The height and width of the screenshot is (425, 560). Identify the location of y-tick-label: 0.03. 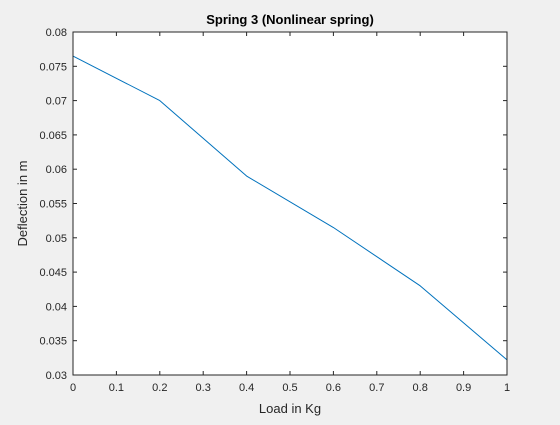
(56, 376).